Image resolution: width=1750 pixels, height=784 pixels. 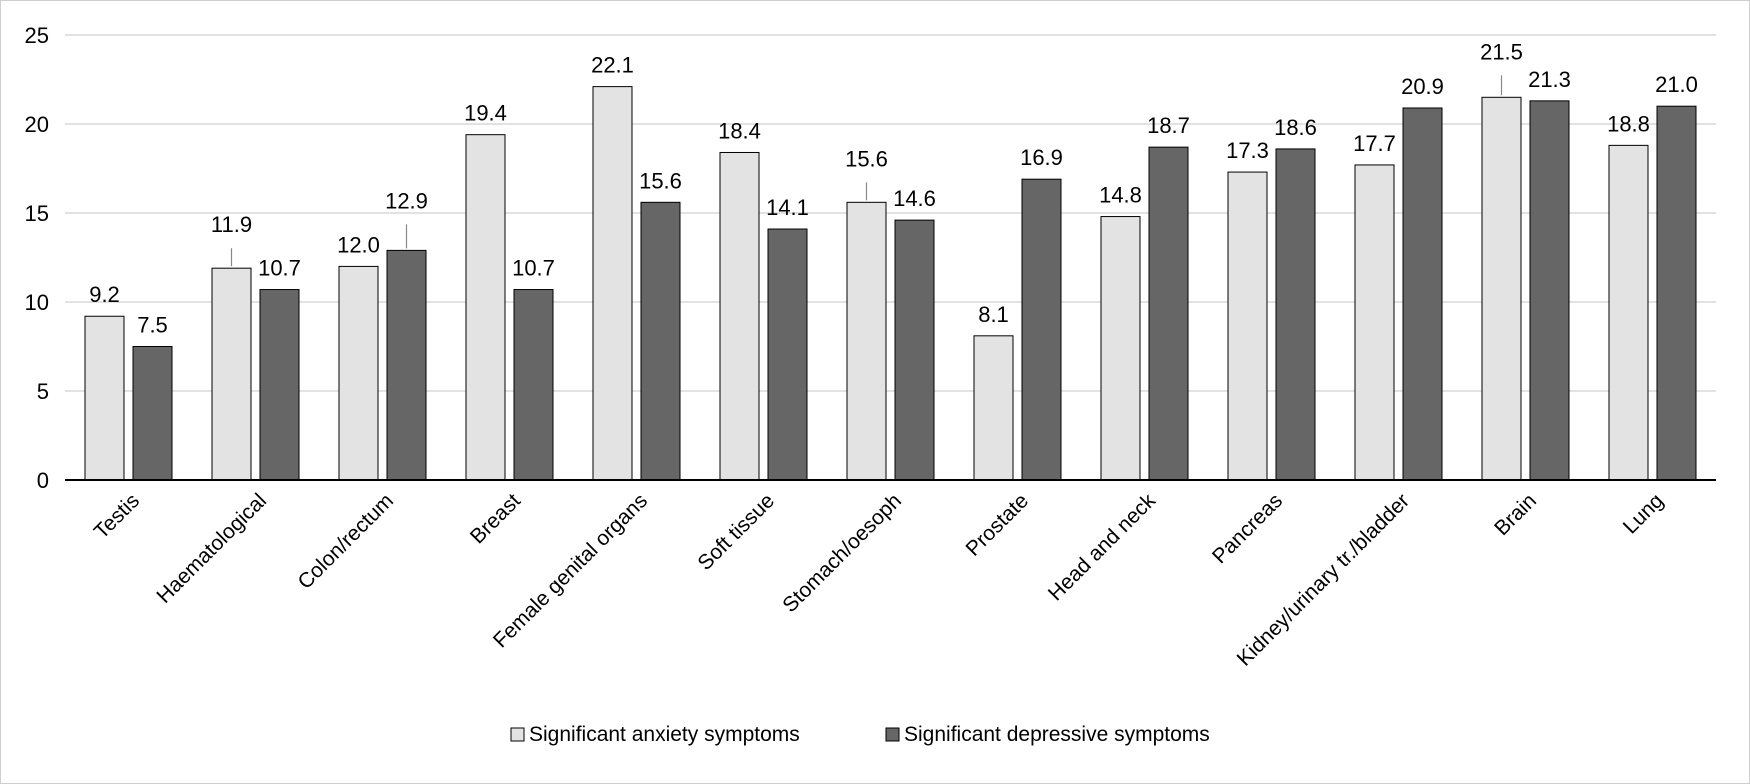 What do you see at coordinates (1247, 150) in the screenshot?
I see `value-label-anxiety-pancreas: 17.3` at bounding box center [1247, 150].